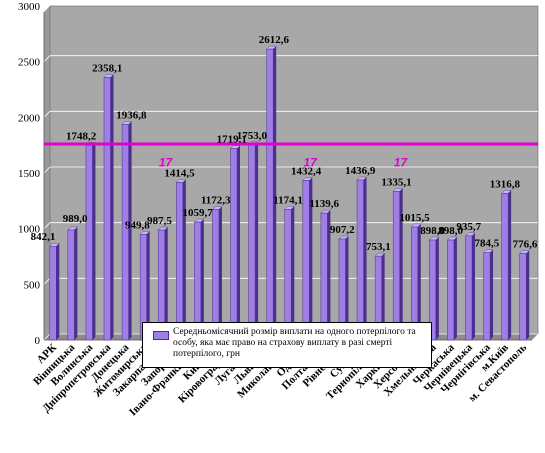 The width and height of the screenshot is (545, 453). I want to click on data-label: 907,2, so click(342, 230).